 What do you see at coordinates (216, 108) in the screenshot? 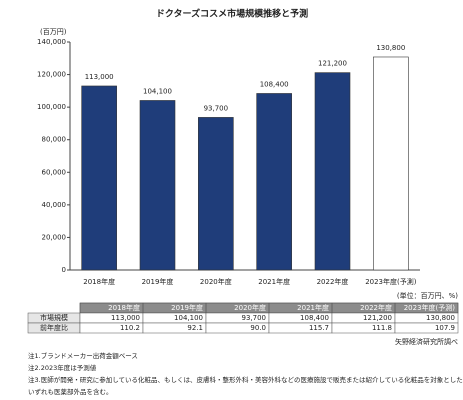
I see `value-label: 93,700` at bounding box center [216, 108].